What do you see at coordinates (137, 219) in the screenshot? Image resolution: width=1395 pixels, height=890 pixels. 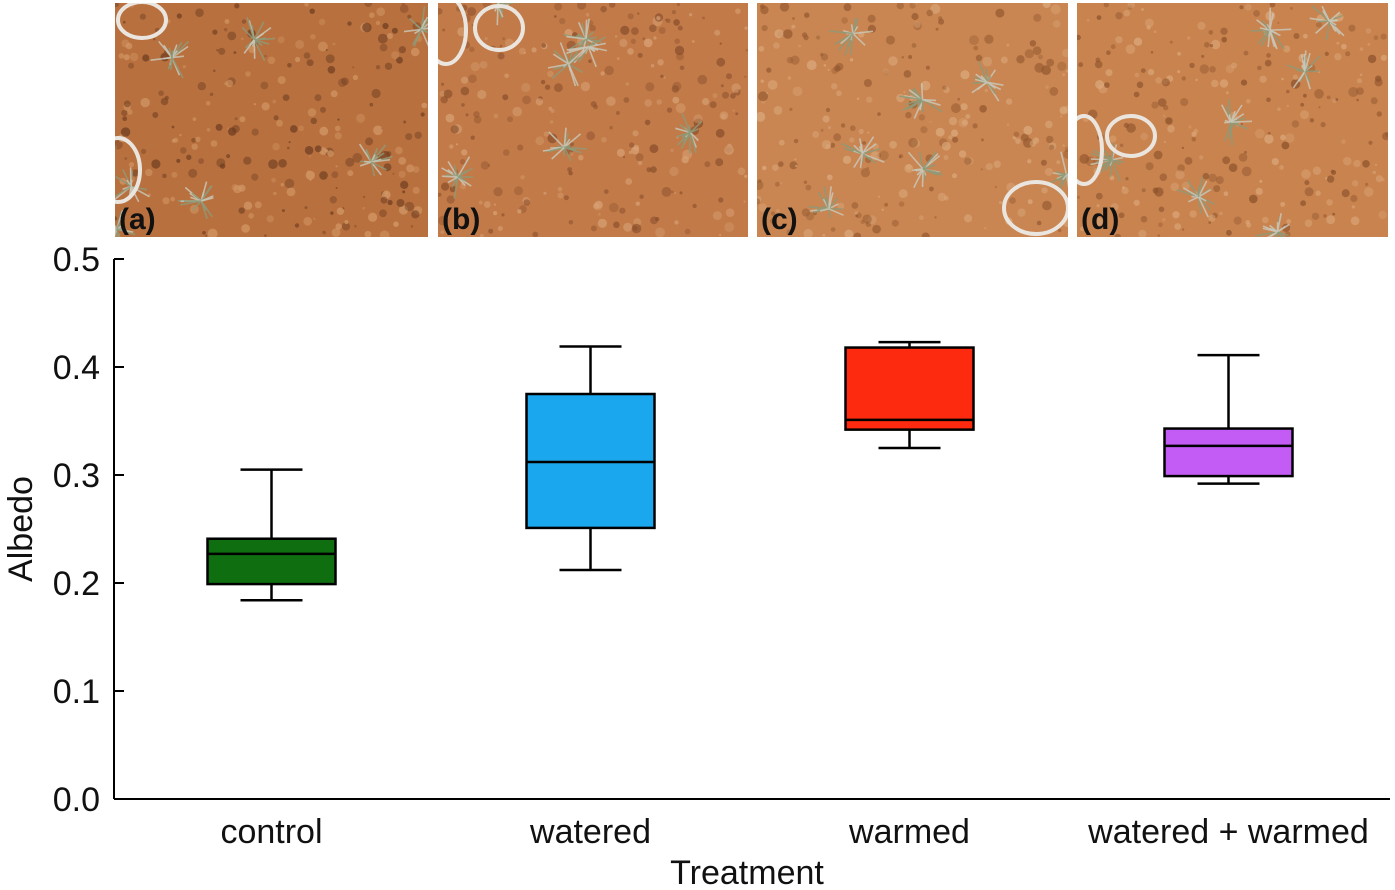 I see `photo-label: (a)` at bounding box center [137, 219].